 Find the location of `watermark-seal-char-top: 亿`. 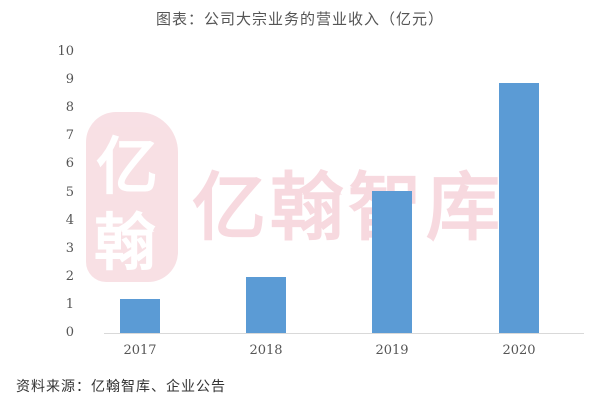

watermark-seal-char-top: 亿 is located at coordinates (127, 166).